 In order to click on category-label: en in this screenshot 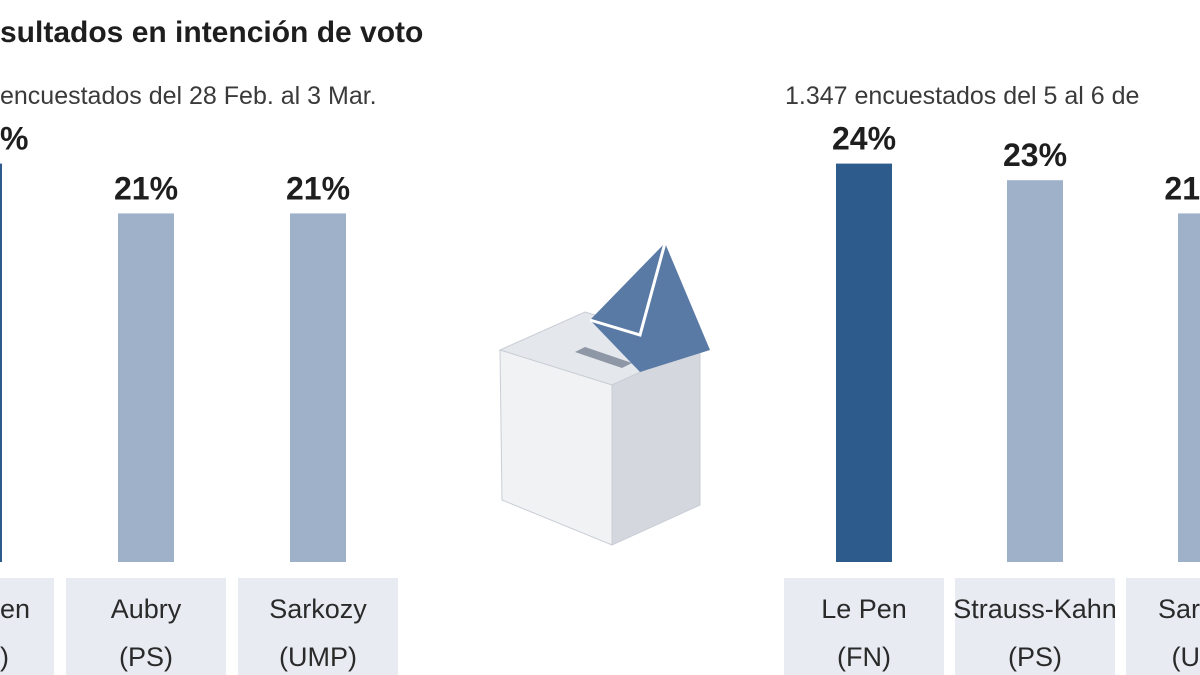, I will do `click(15, 609)`.